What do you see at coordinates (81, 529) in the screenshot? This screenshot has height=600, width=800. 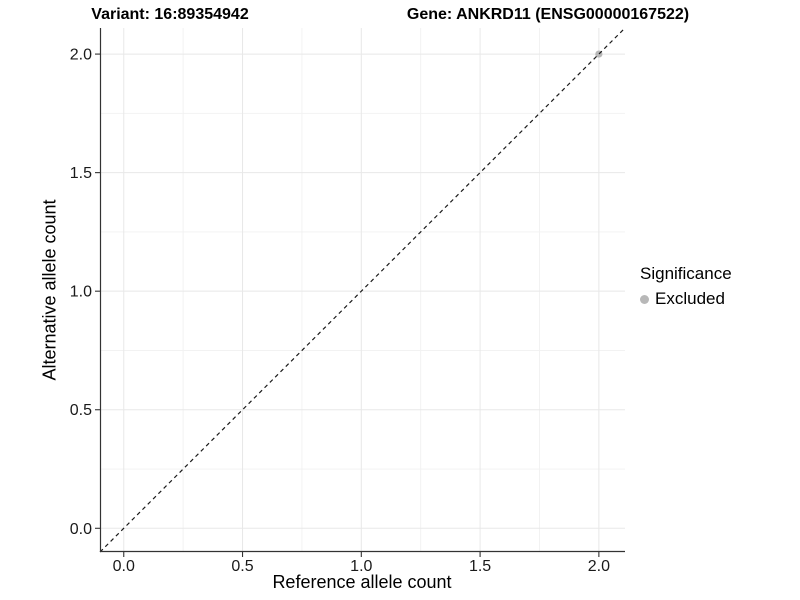 I see `y-tick-label: 0.0` at bounding box center [81, 529].